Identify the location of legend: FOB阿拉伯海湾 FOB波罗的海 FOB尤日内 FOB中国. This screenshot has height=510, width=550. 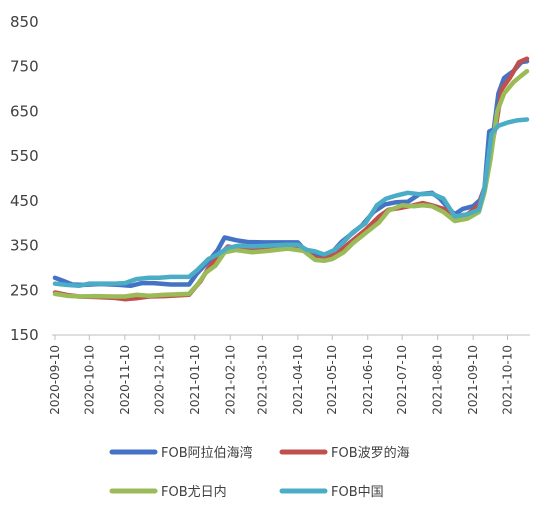
(259, 472).